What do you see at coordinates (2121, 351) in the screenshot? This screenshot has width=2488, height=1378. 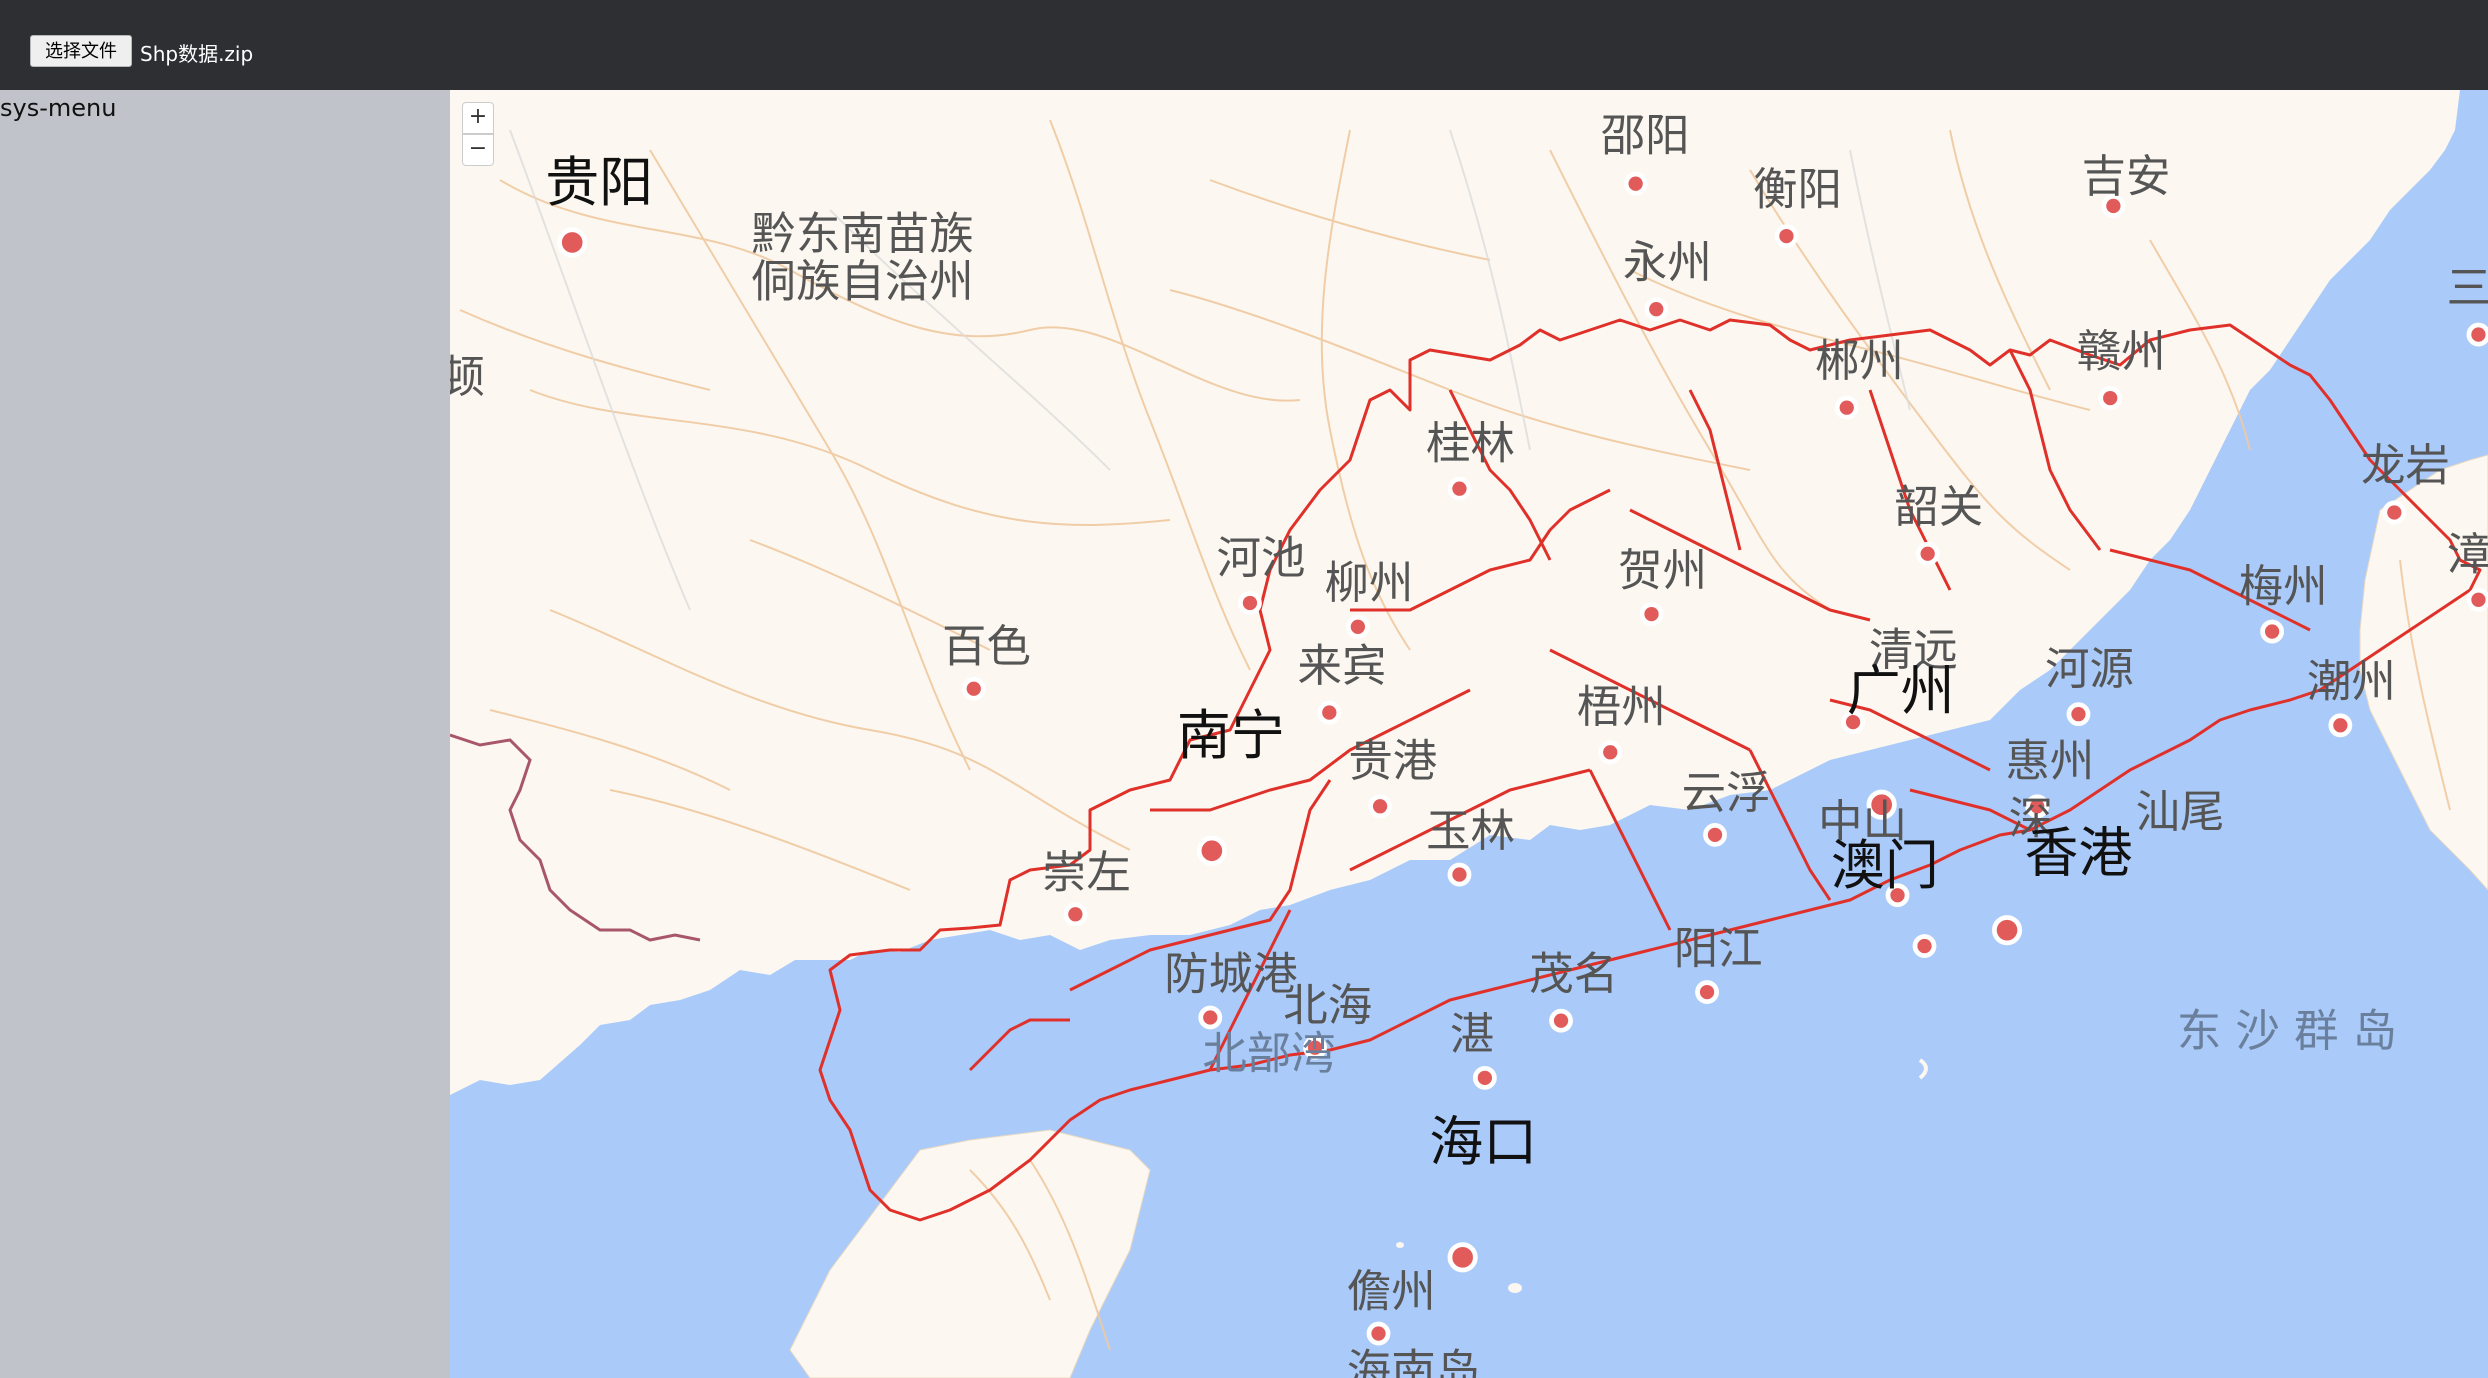 I see `city-label-ganzhou: 赣州` at bounding box center [2121, 351].